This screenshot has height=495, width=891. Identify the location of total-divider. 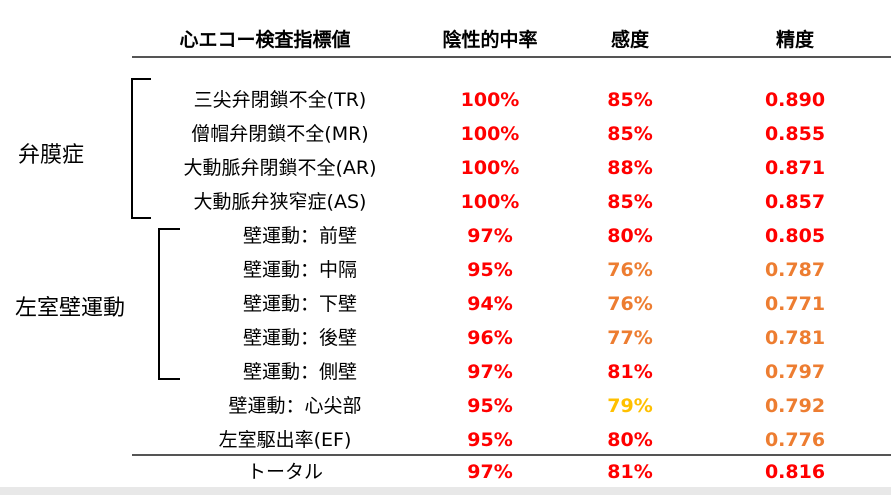
(511, 455).